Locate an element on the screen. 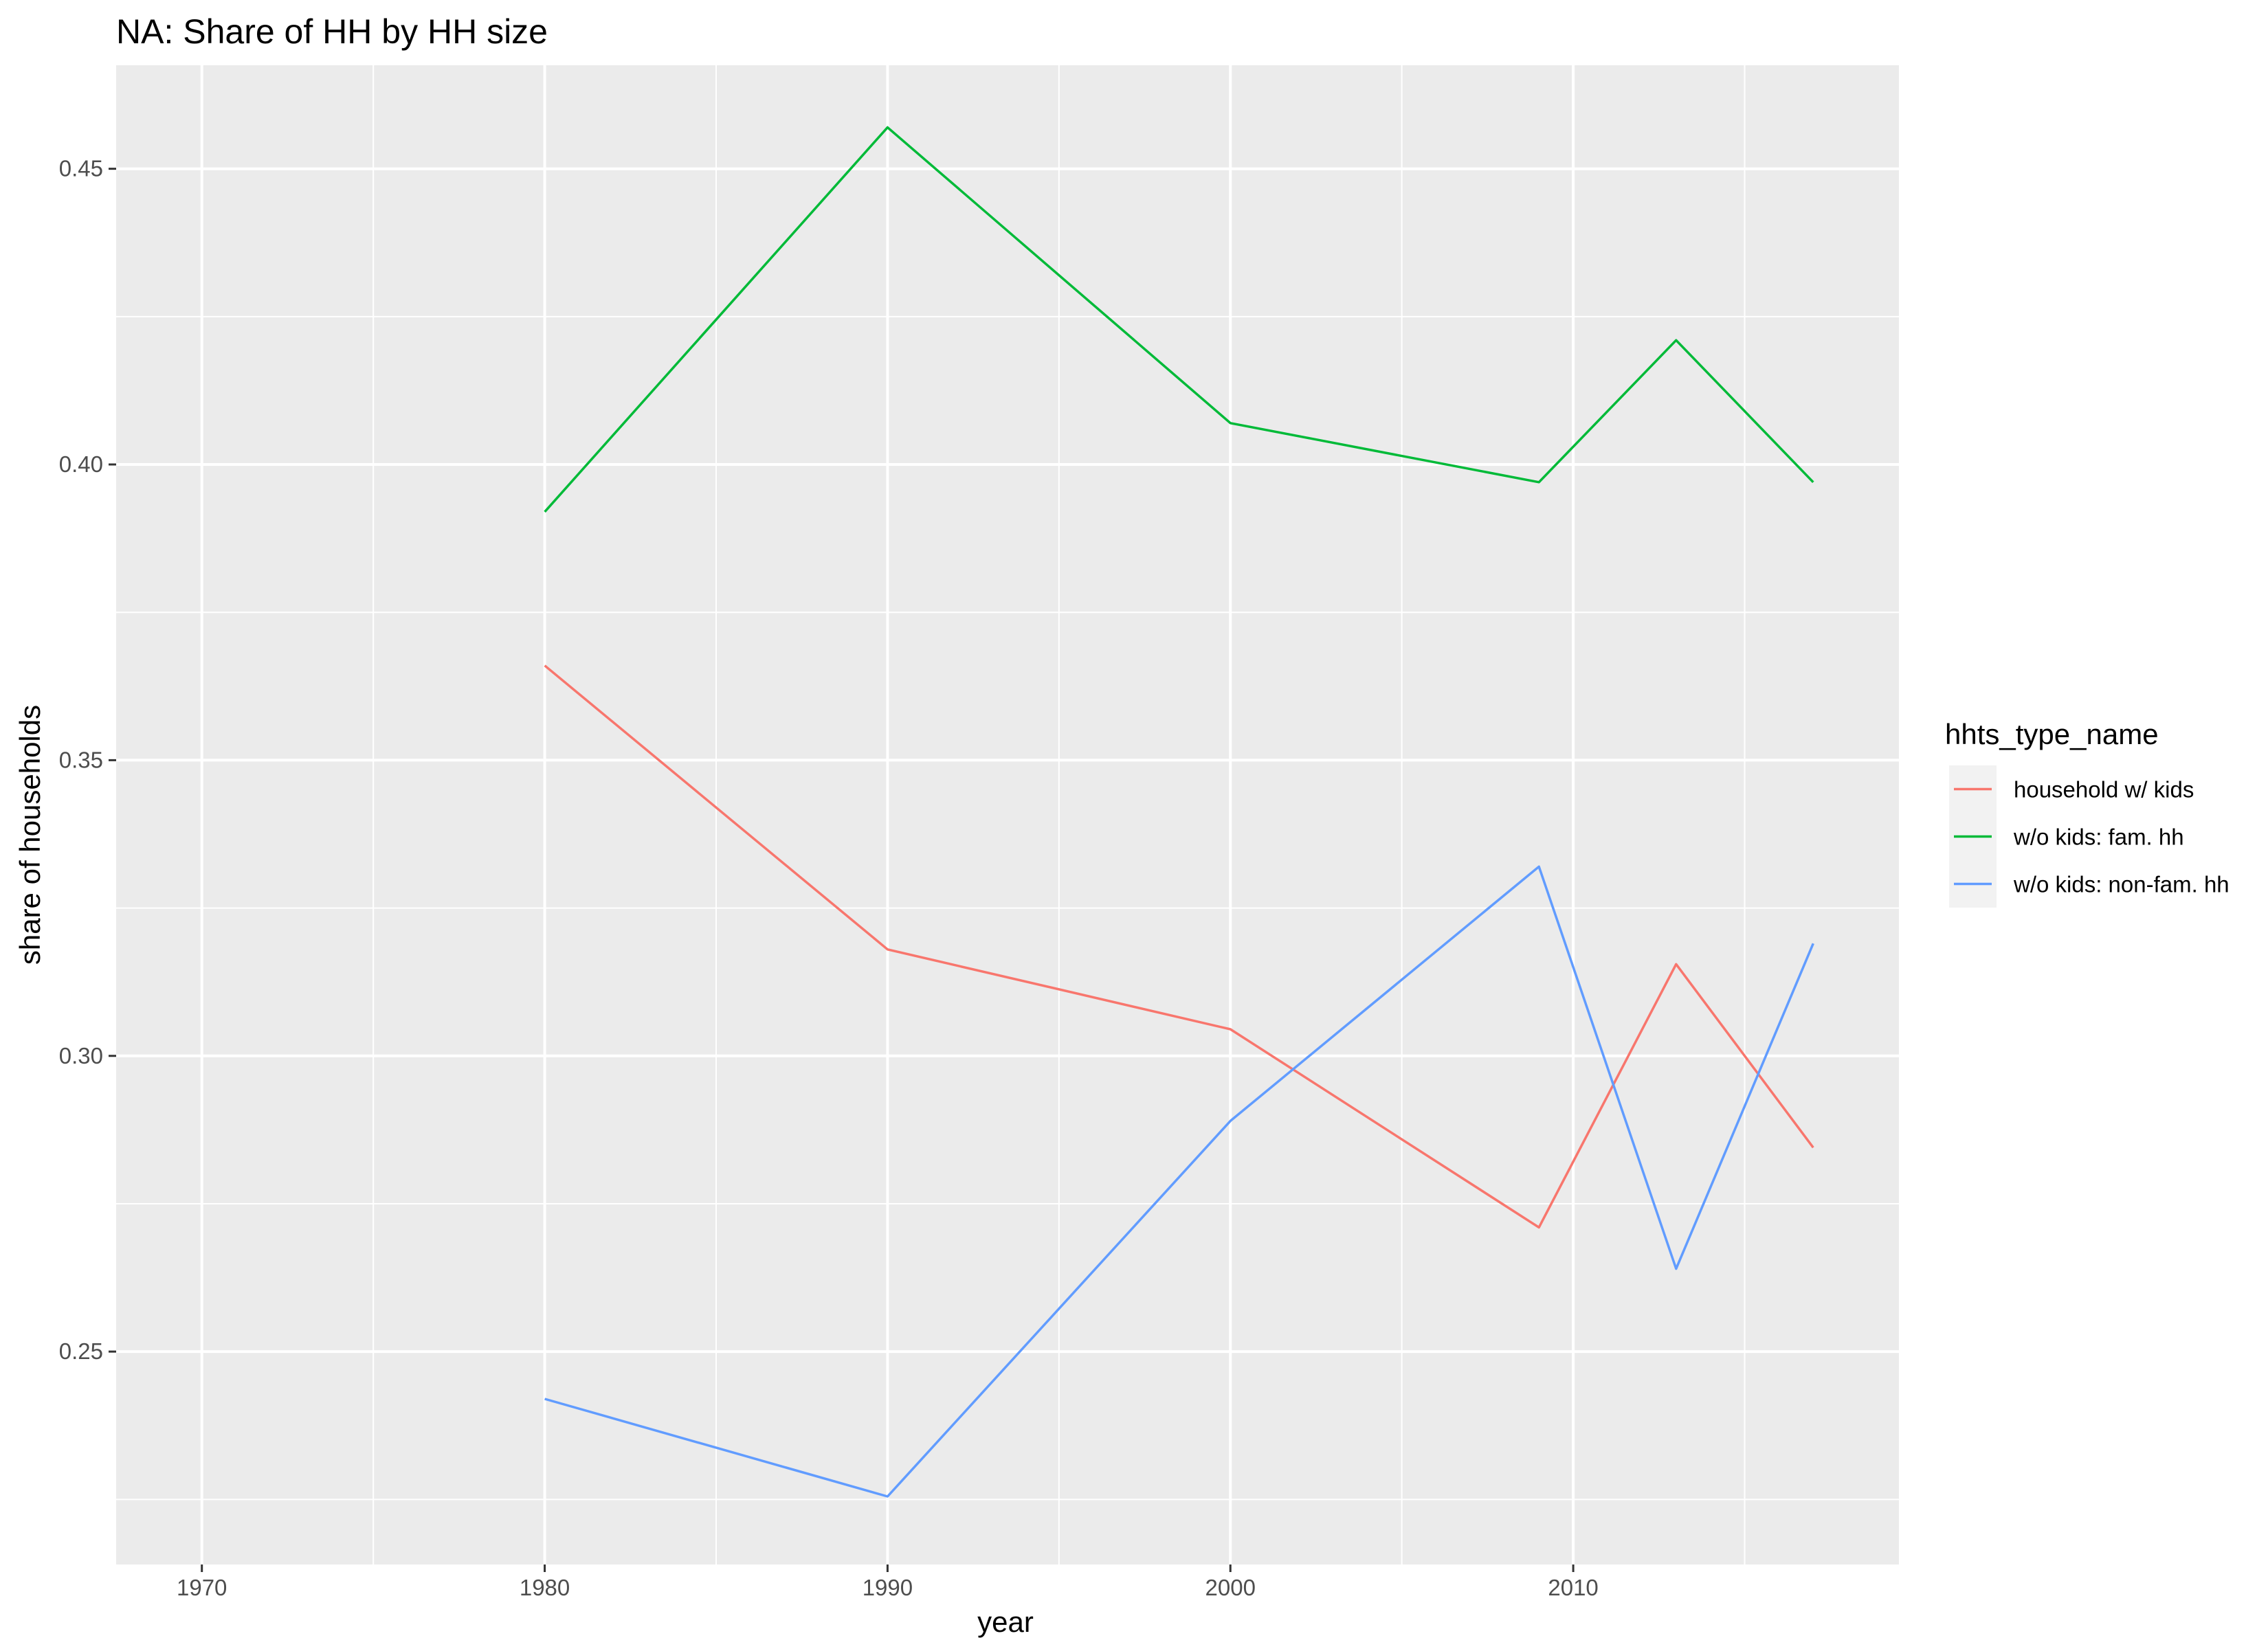 This screenshot has width=2268, height=1649. y-tick-label: 0.35 is located at coordinates (81, 759).